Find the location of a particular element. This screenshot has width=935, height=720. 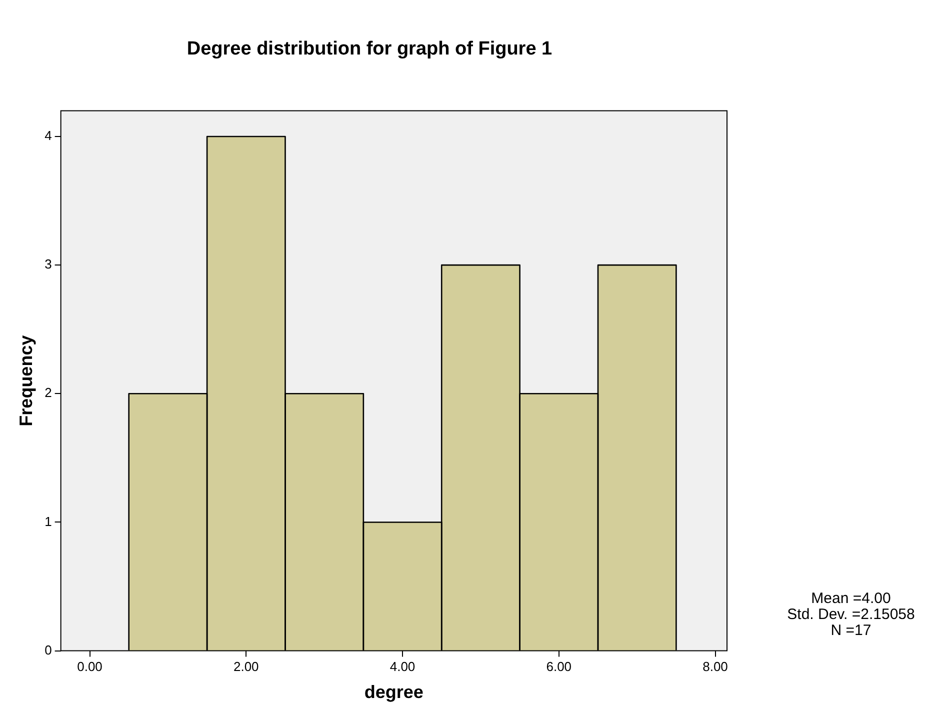

text: Mean =4.00 is located at coordinates (851, 598).